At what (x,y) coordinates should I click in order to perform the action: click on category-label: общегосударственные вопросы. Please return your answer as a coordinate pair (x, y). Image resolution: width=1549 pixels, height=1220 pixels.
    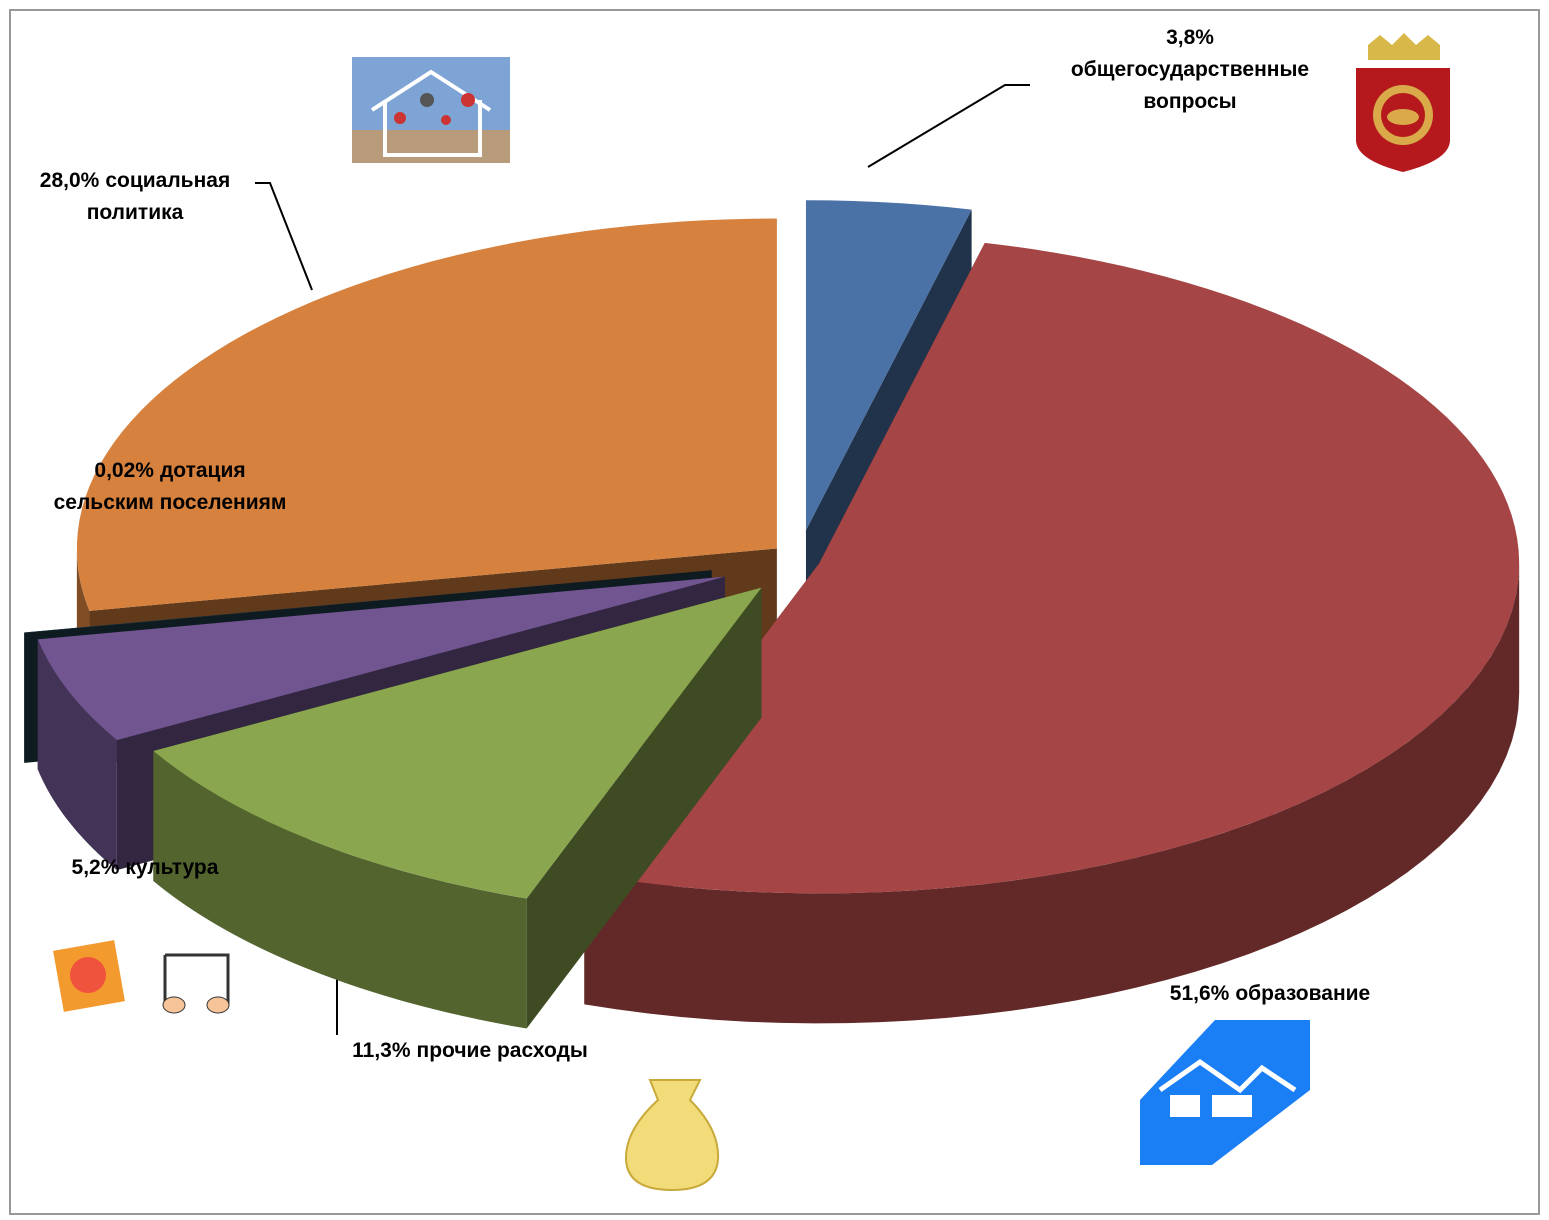
    Looking at the image, I should click on (1190, 85).